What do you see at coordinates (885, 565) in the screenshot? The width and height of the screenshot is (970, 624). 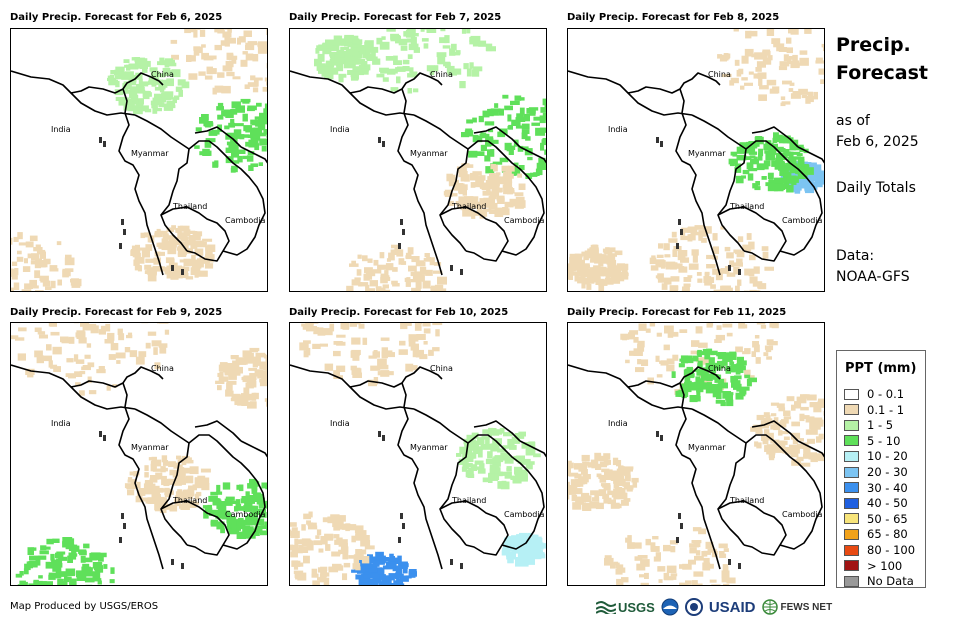 I see `legend-label: > 100` at bounding box center [885, 565].